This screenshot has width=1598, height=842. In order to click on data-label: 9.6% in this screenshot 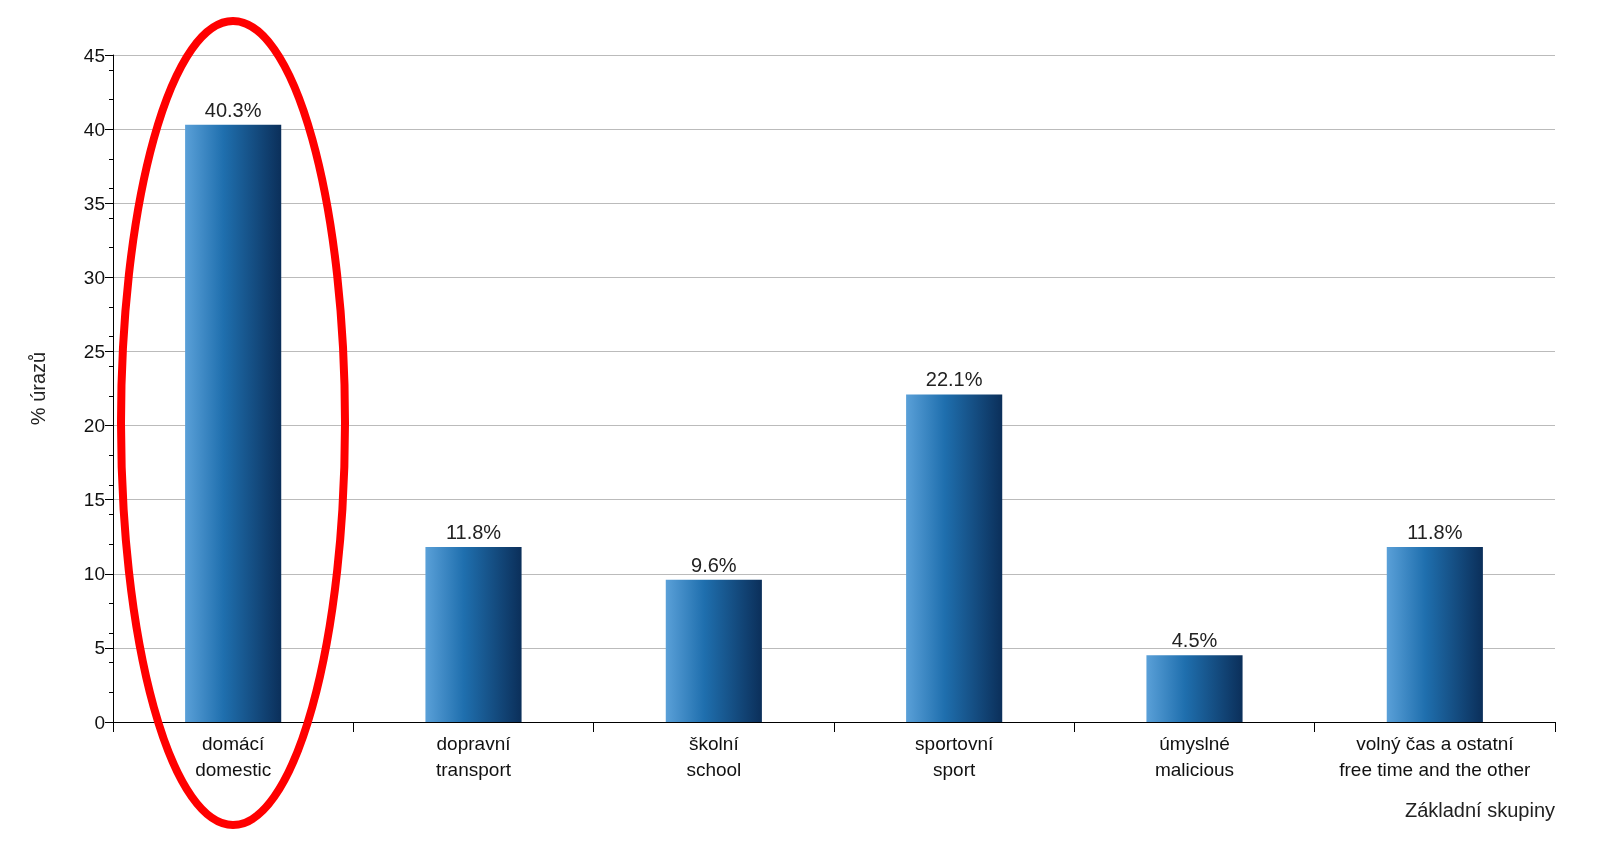, I will do `click(714, 564)`.